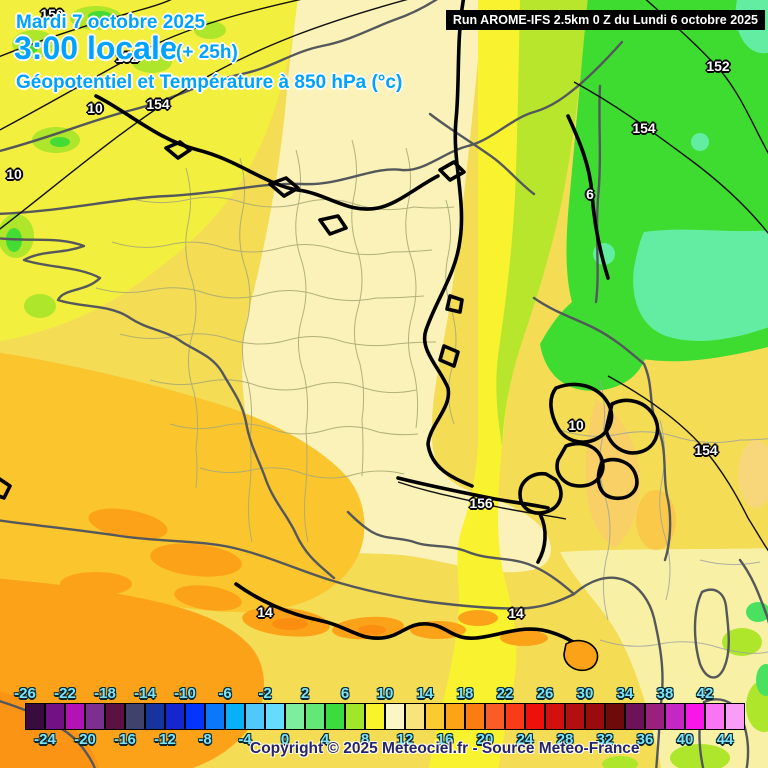 This screenshot has height=768, width=768. I want to click on colorbar-tick-label: -14, so click(145, 693).